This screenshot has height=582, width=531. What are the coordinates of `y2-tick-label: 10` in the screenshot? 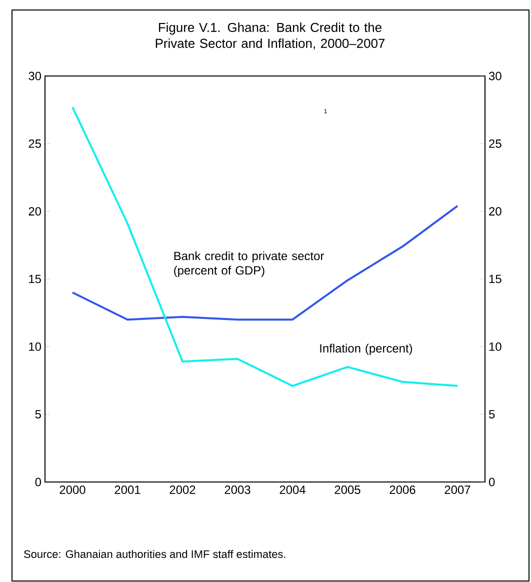 It's located at (495, 346).